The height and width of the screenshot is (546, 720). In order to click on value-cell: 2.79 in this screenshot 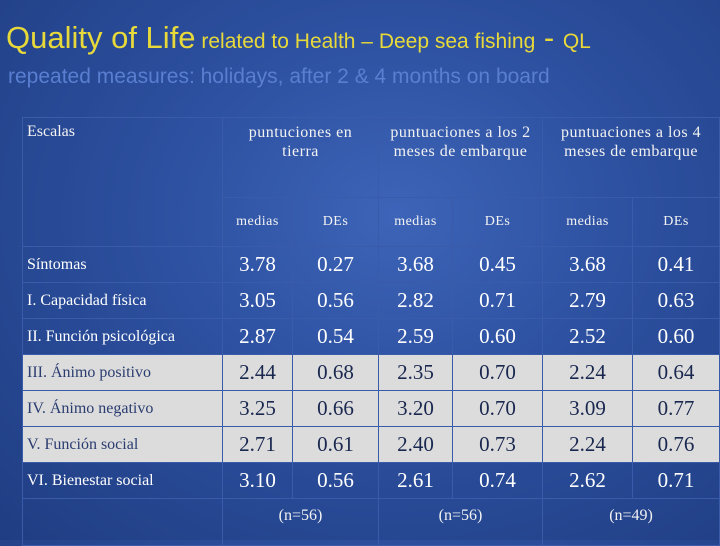, I will do `click(588, 300)`.